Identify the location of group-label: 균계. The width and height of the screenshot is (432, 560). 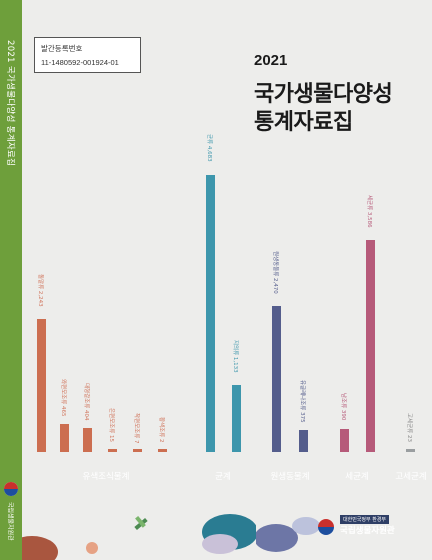
(223, 477).